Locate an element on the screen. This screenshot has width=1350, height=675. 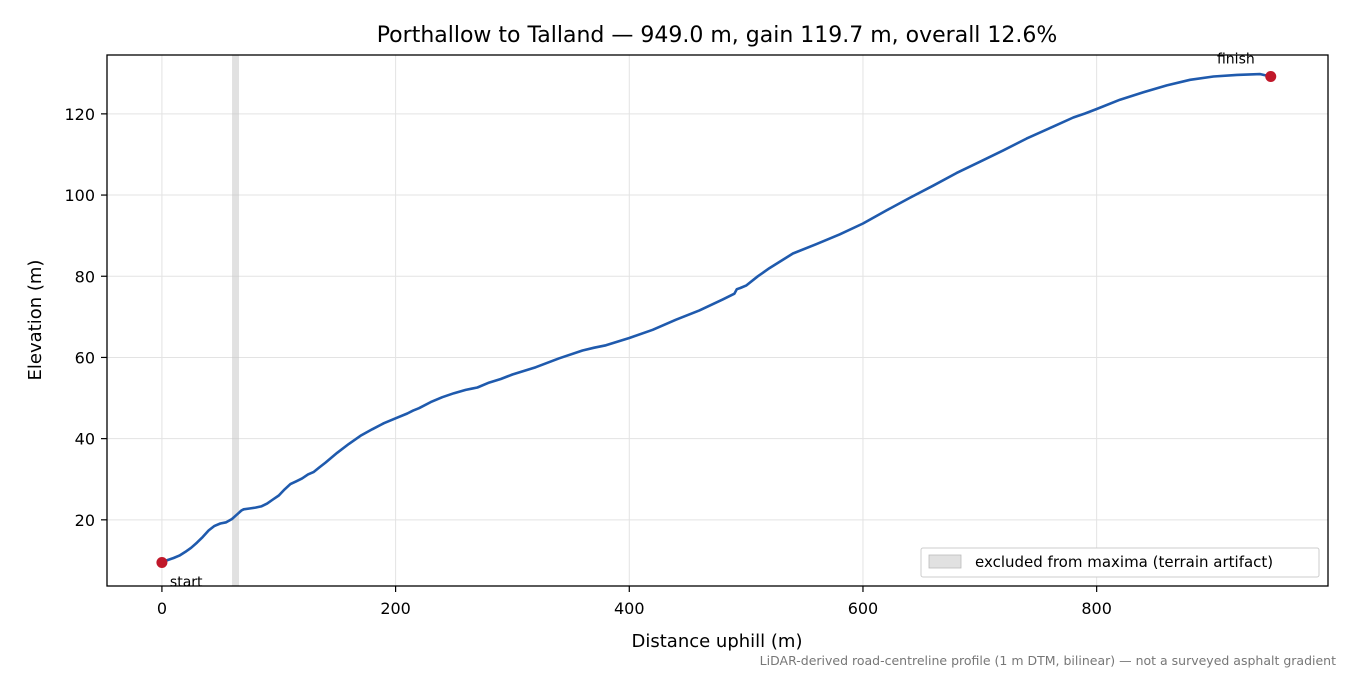
x-tick-label-600: 600 is located at coordinates (863, 608).